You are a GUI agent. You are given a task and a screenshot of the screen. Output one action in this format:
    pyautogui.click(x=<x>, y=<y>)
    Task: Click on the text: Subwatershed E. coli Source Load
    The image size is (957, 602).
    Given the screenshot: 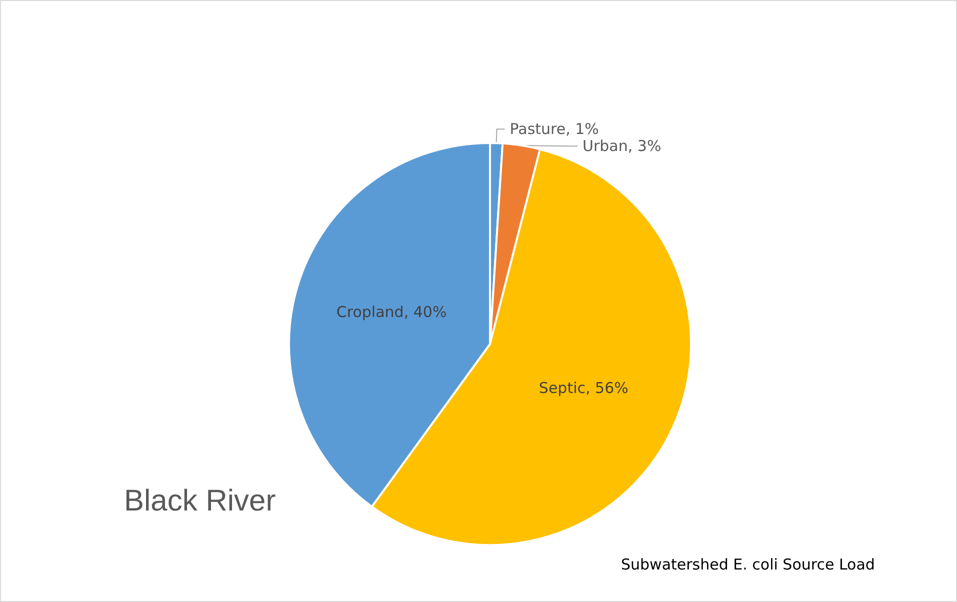 What is the action you would take?
    pyautogui.click(x=748, y=565)
    